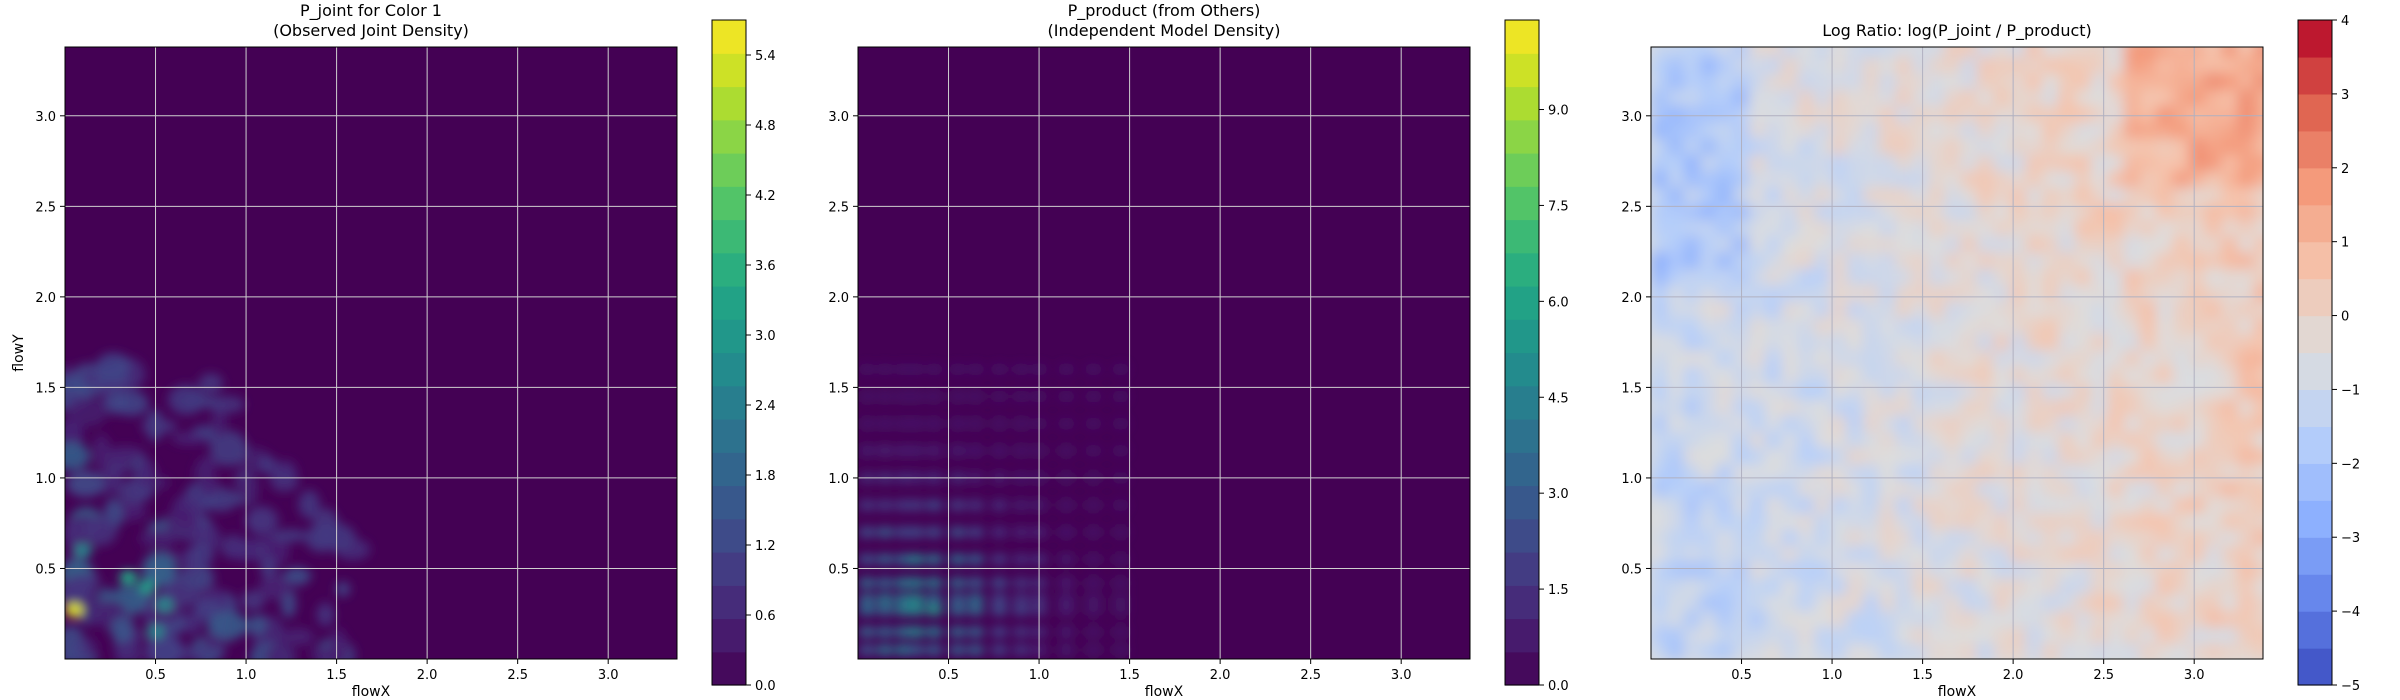  I want to click on colorbar-tick-label: 9.0, so click(1558, 111).